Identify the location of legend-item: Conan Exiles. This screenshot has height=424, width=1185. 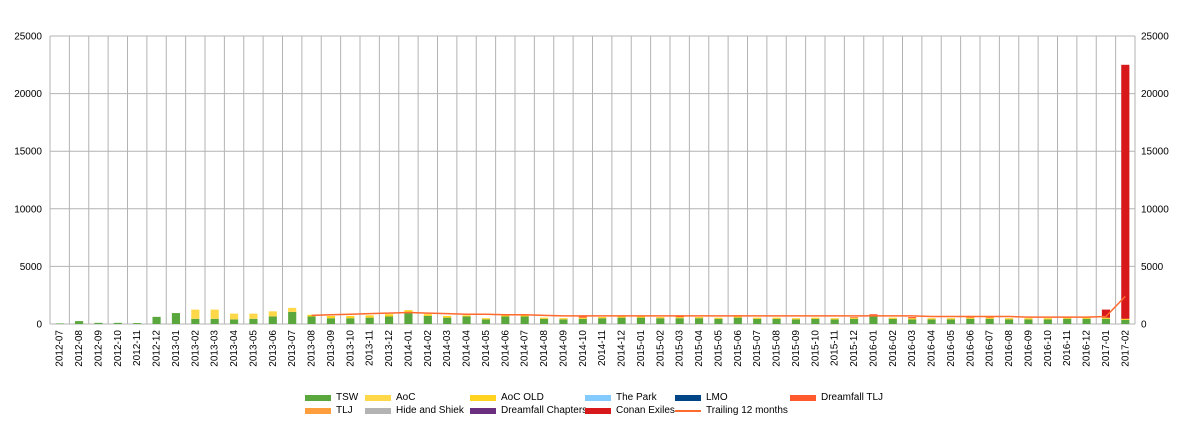
(630, 410).